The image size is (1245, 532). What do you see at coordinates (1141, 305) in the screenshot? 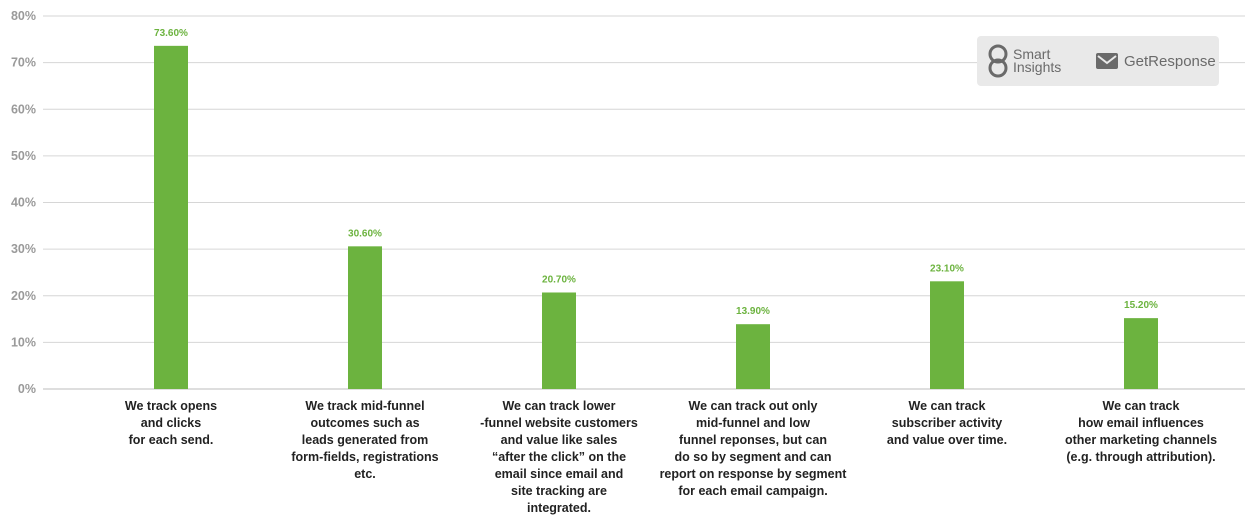
I see `data-label: 15.20%` at bounding box center [1141, 305].